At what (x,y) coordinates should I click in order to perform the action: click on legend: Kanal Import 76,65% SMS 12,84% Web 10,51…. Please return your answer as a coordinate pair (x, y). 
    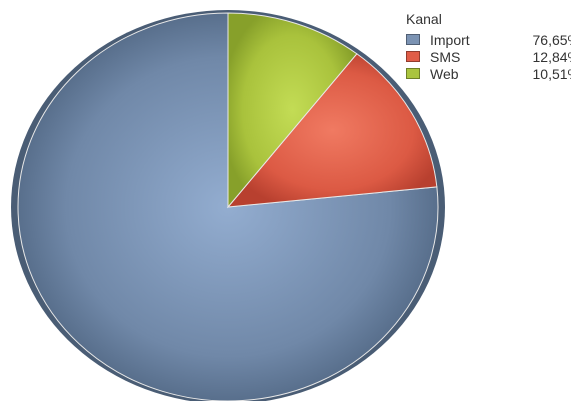
    Looking at the image, I should click on (488, 46).